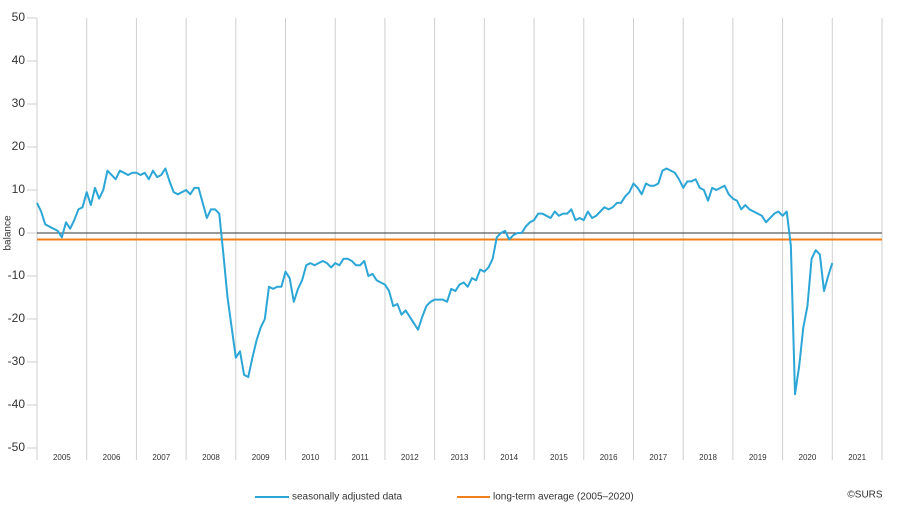 This screenshot has width=900, height=510. What do you see at coordinates (808, 457) in the screenshot?
I see `x-tick-label: 2020` at bounding box center [808, 457].